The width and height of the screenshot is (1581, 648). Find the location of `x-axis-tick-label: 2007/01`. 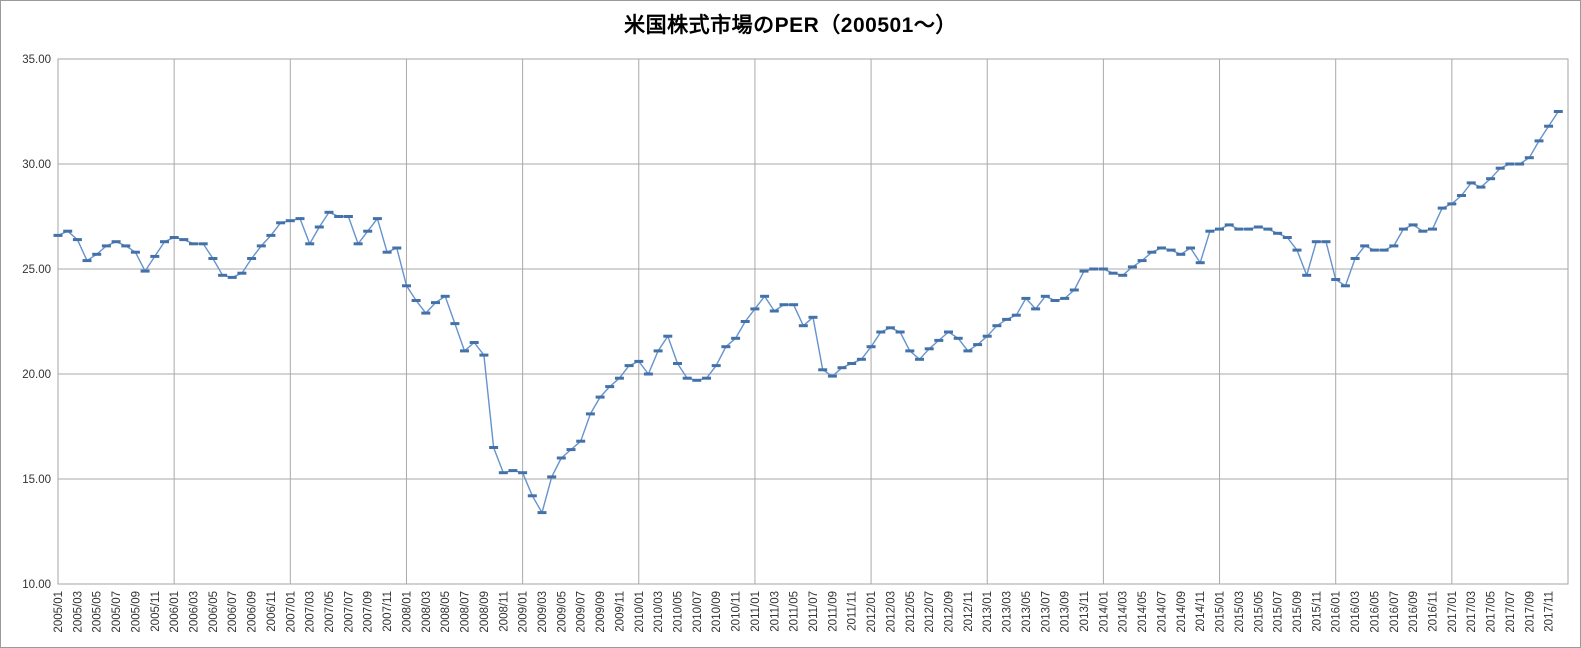

x-axis-tick-label: 2007/01 is located at coordinates (291, 612).